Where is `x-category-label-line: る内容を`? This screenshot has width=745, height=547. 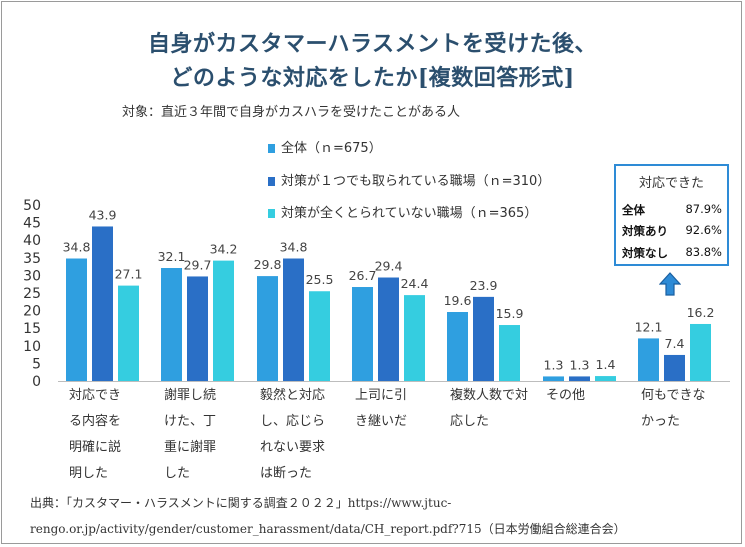 x-category-label-line: る内容を is located at coordinates (95, 421).